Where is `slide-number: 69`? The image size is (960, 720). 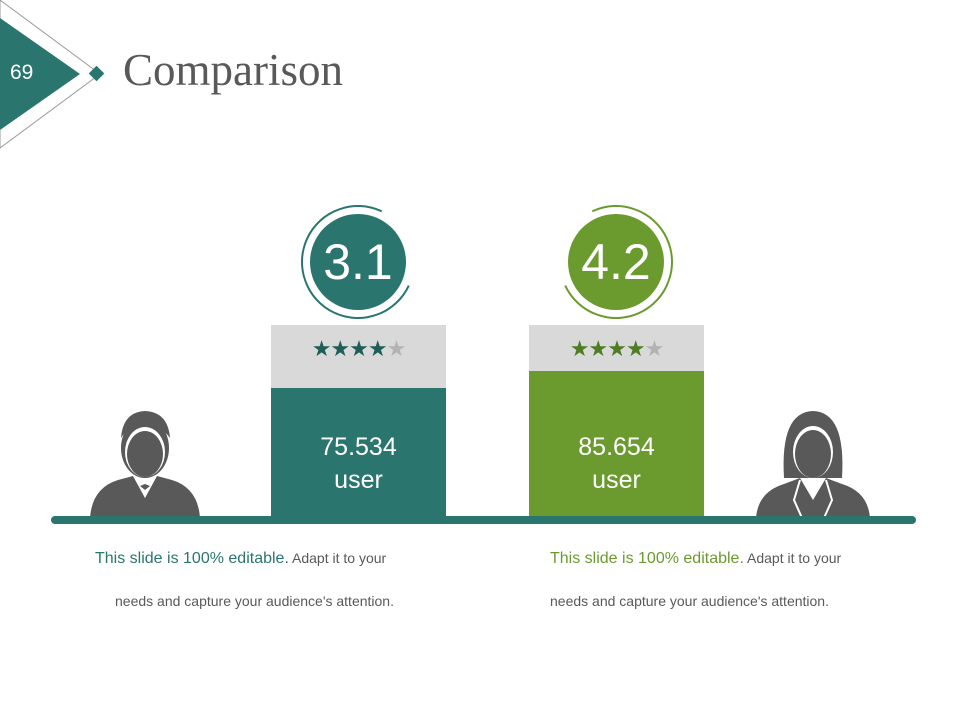 slide-number: 69 is located at coordinates (22, 72).